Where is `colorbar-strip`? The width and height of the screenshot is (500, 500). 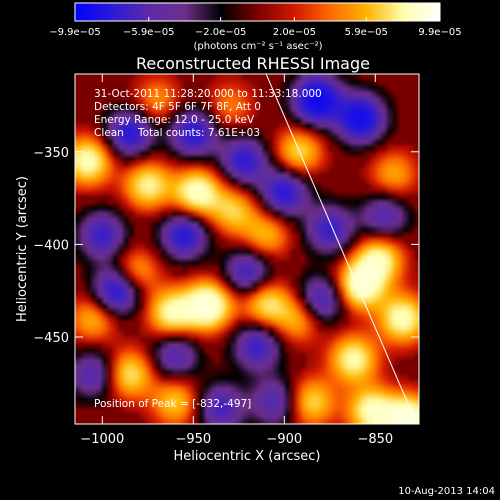 colorbar-strip is located at coordinates (257, 12).